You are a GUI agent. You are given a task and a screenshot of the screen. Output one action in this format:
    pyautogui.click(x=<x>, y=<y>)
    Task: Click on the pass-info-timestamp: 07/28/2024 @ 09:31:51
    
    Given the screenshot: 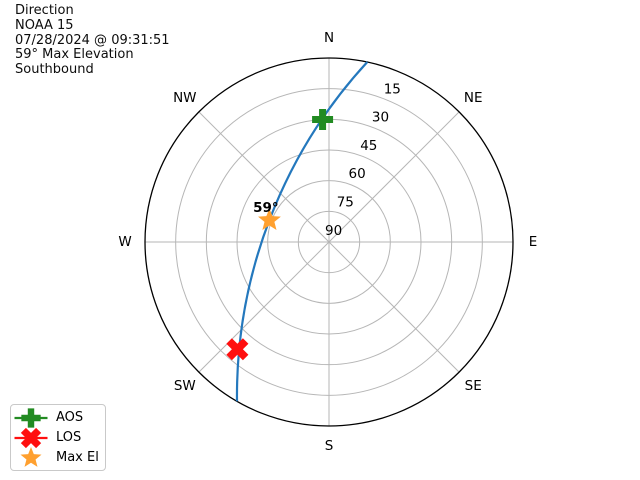 What is the action you would take?
    pyautogui.click(x=92, y=40)
    